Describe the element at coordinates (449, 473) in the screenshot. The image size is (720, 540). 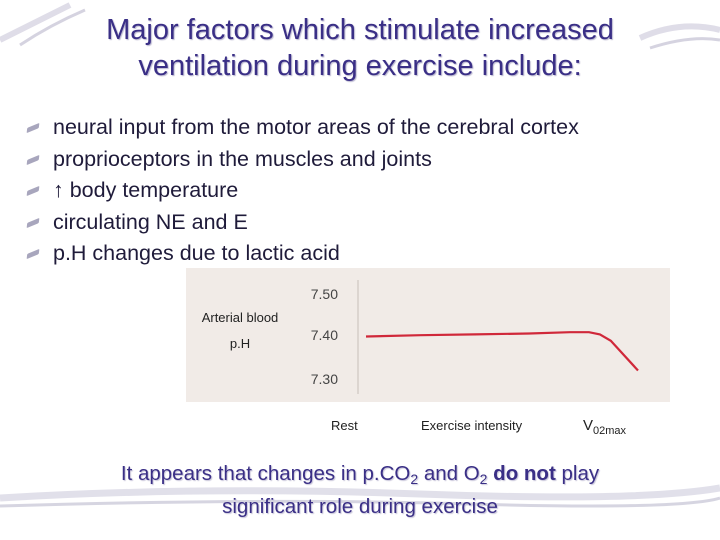
I see `footer-text: and O` at that location.